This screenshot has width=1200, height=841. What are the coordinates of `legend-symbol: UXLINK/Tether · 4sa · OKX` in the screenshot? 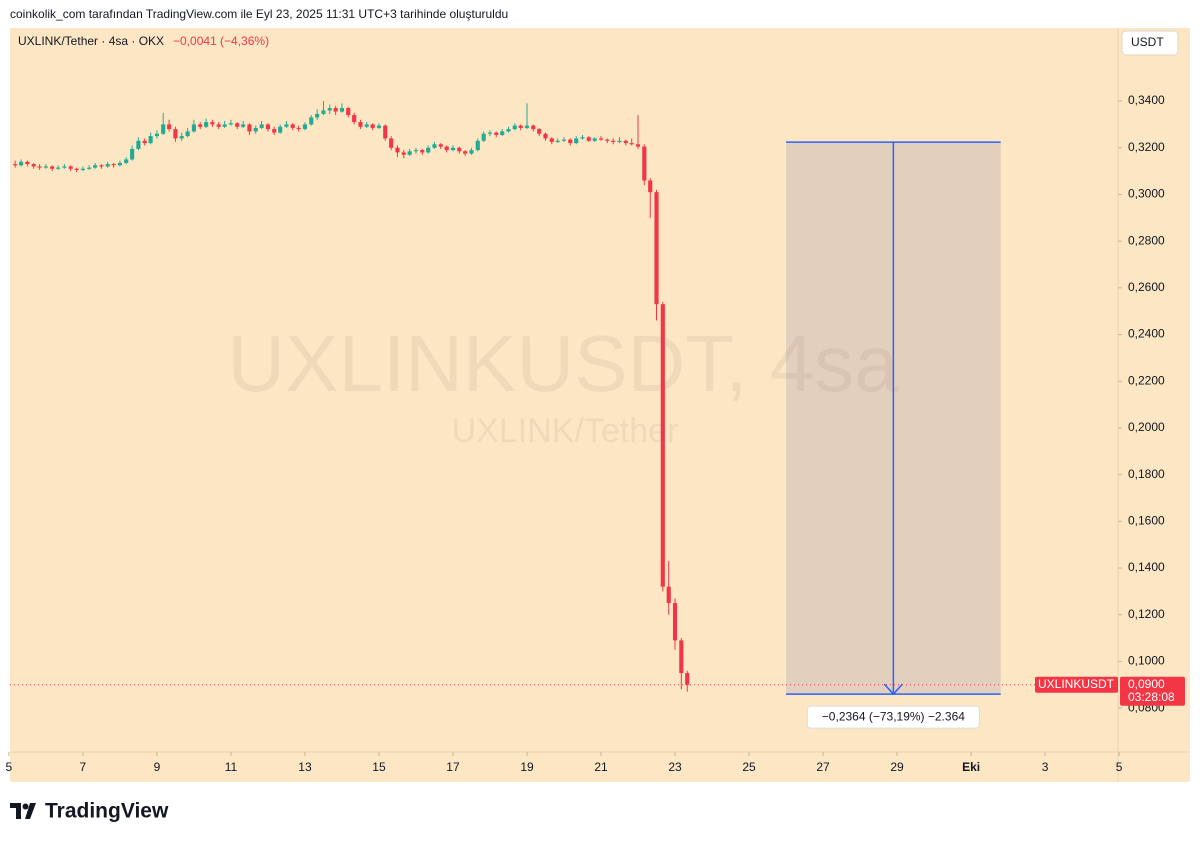 It's located at (91, 41).